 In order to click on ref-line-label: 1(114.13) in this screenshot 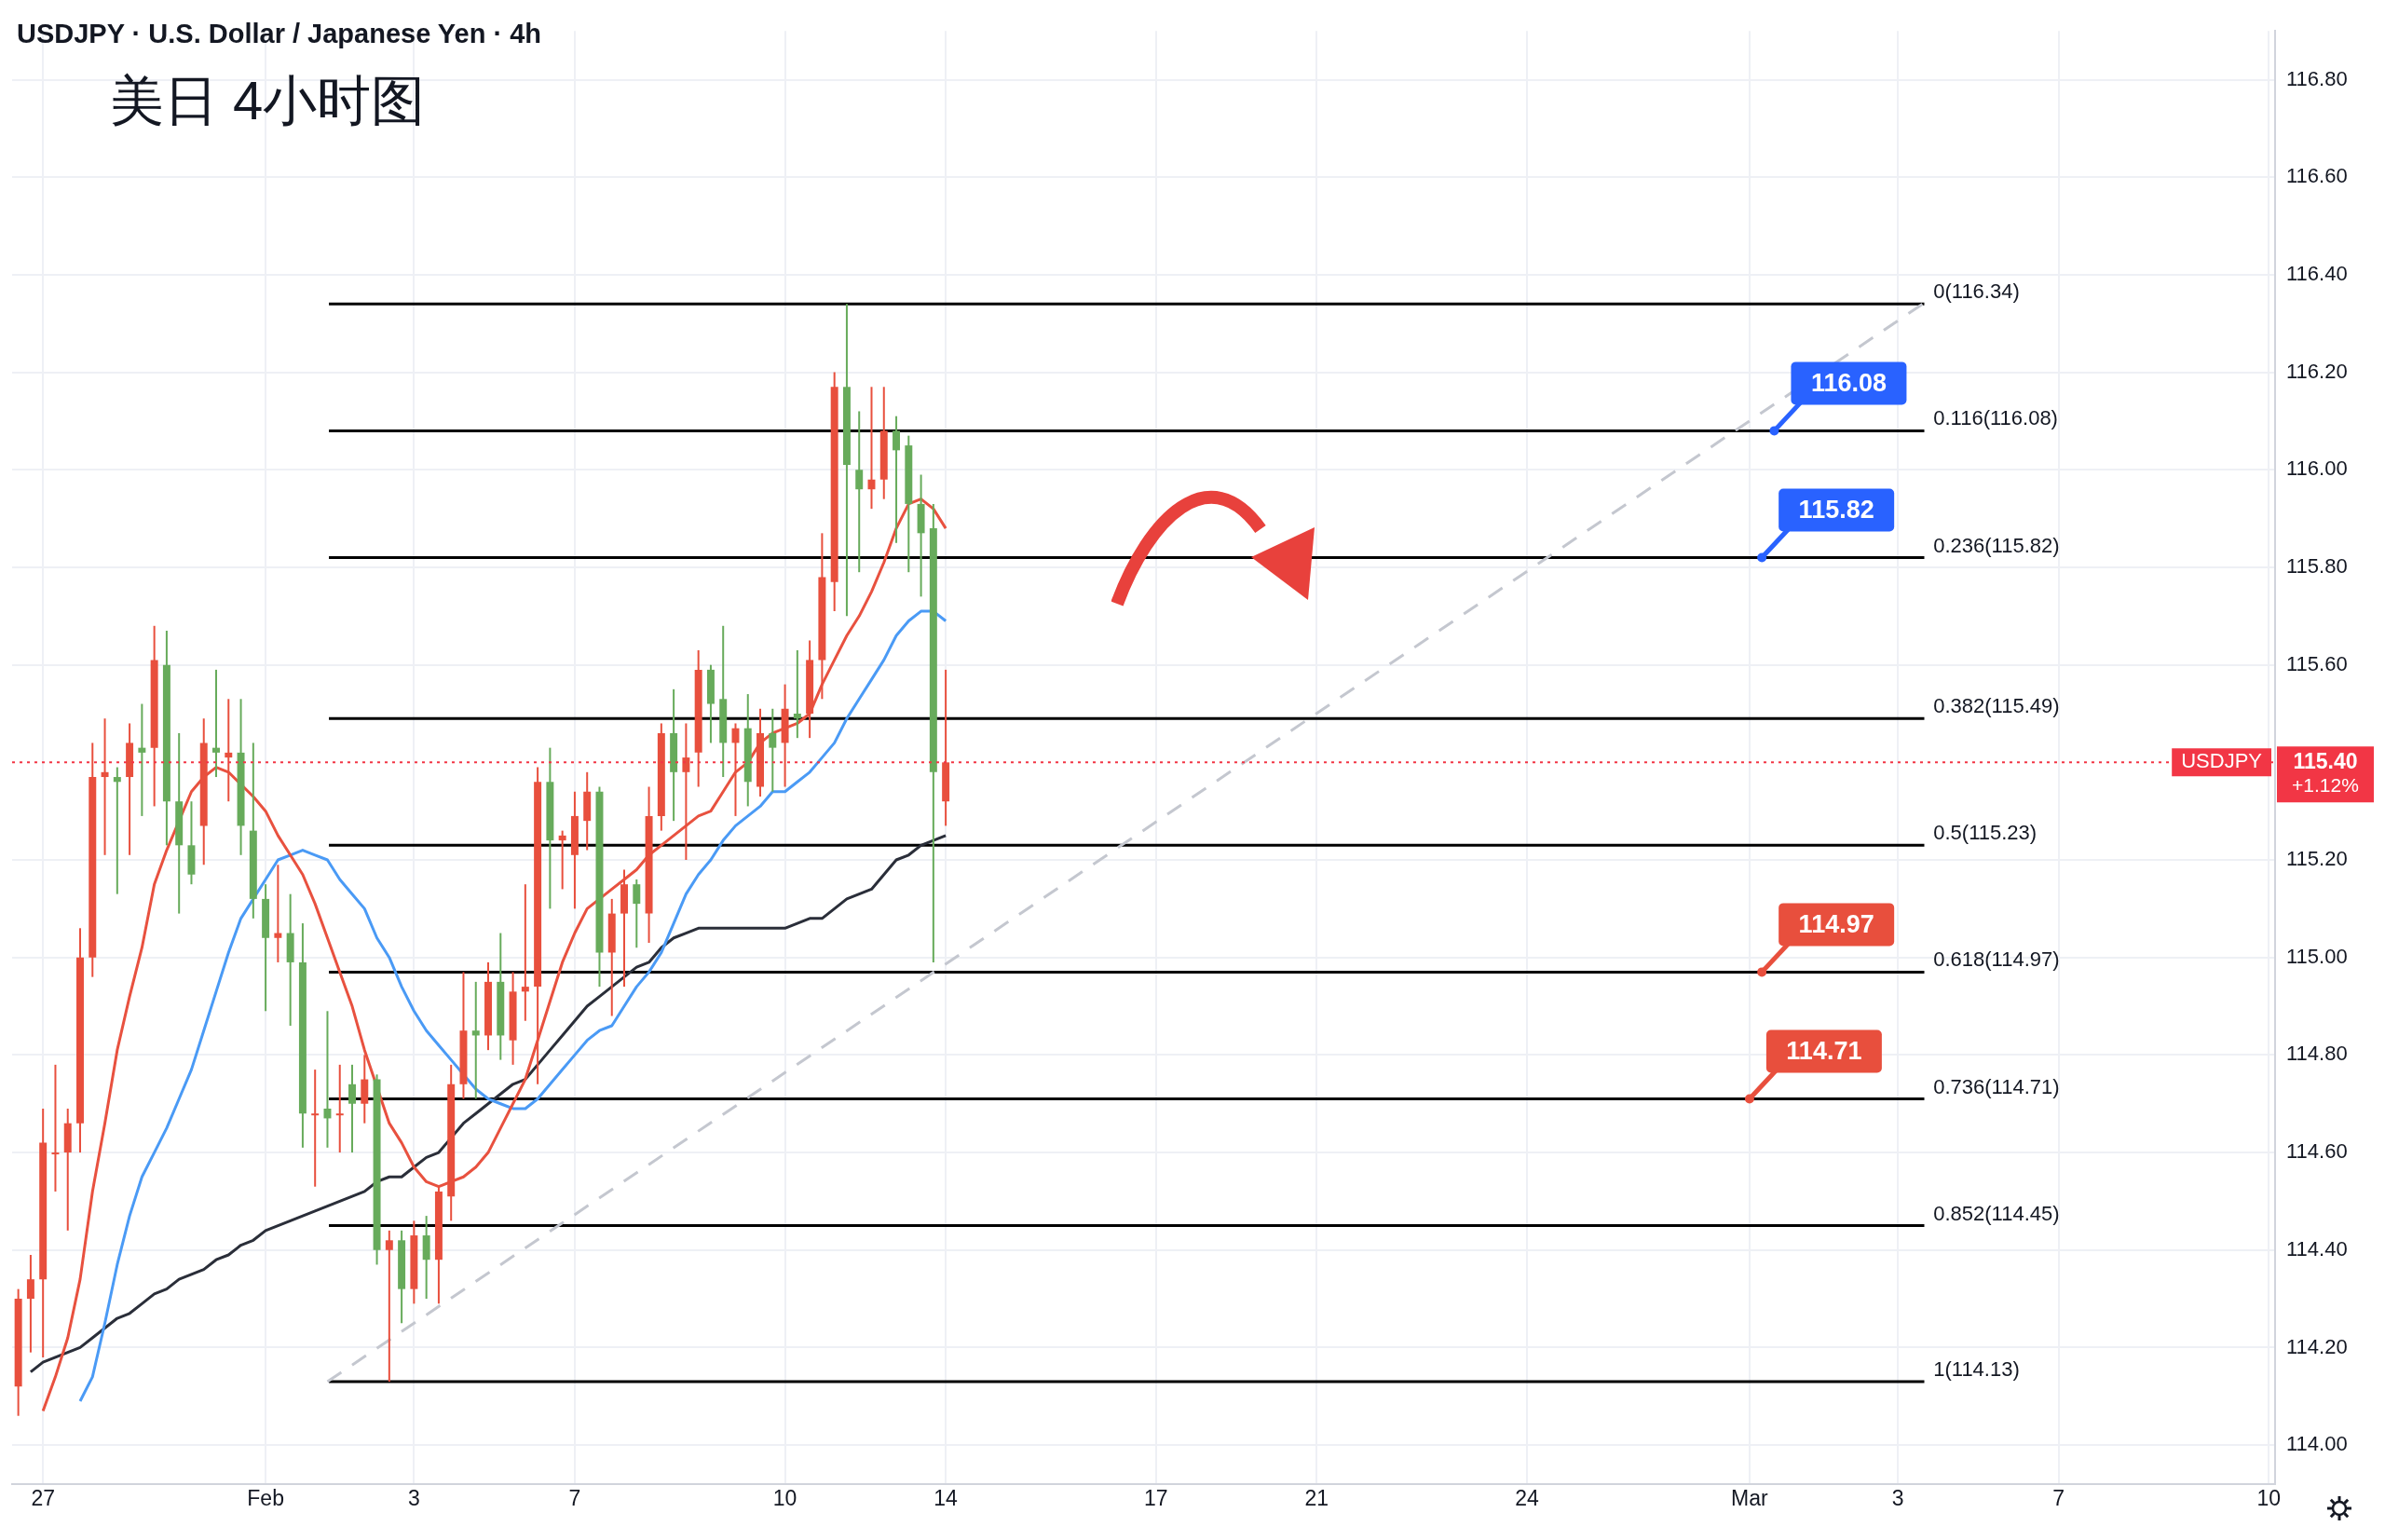, I will do `click(1976, 1369)`.